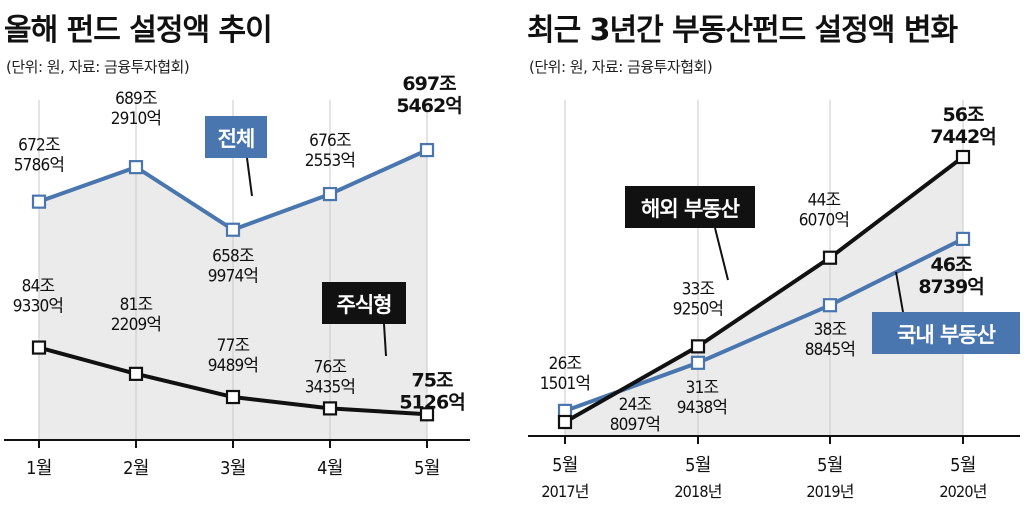  Describe the element at coordinates (39, 166) in the screenshot. I see `chart-left-data-label: 5786억` at that location.